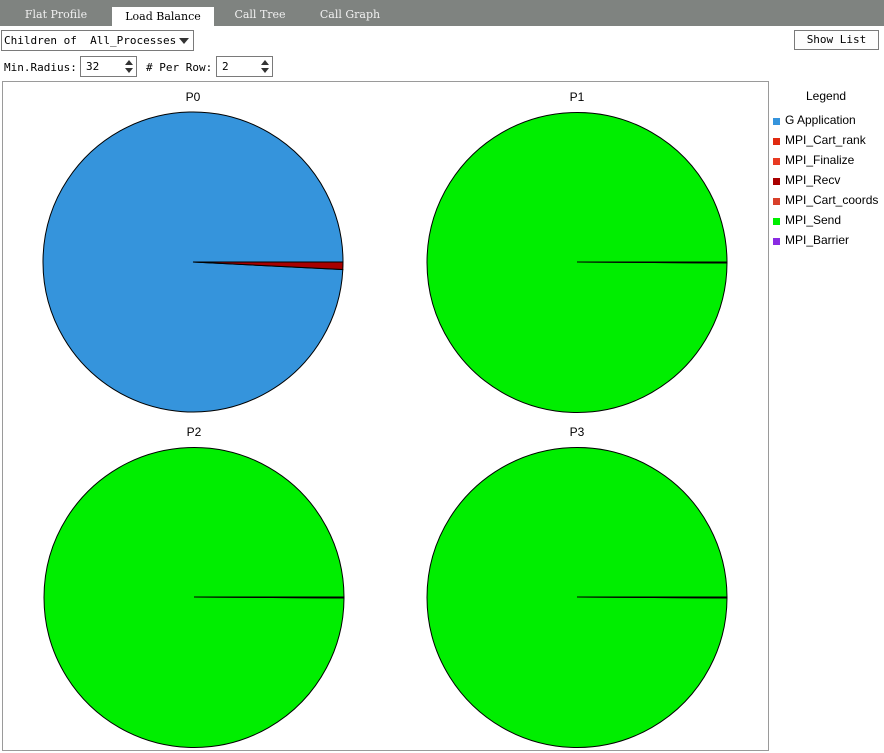  What do you see at coordinates (93, 66) in the screenshot?
I see `min-radius-value: 32` at bounding box center [93, 66].